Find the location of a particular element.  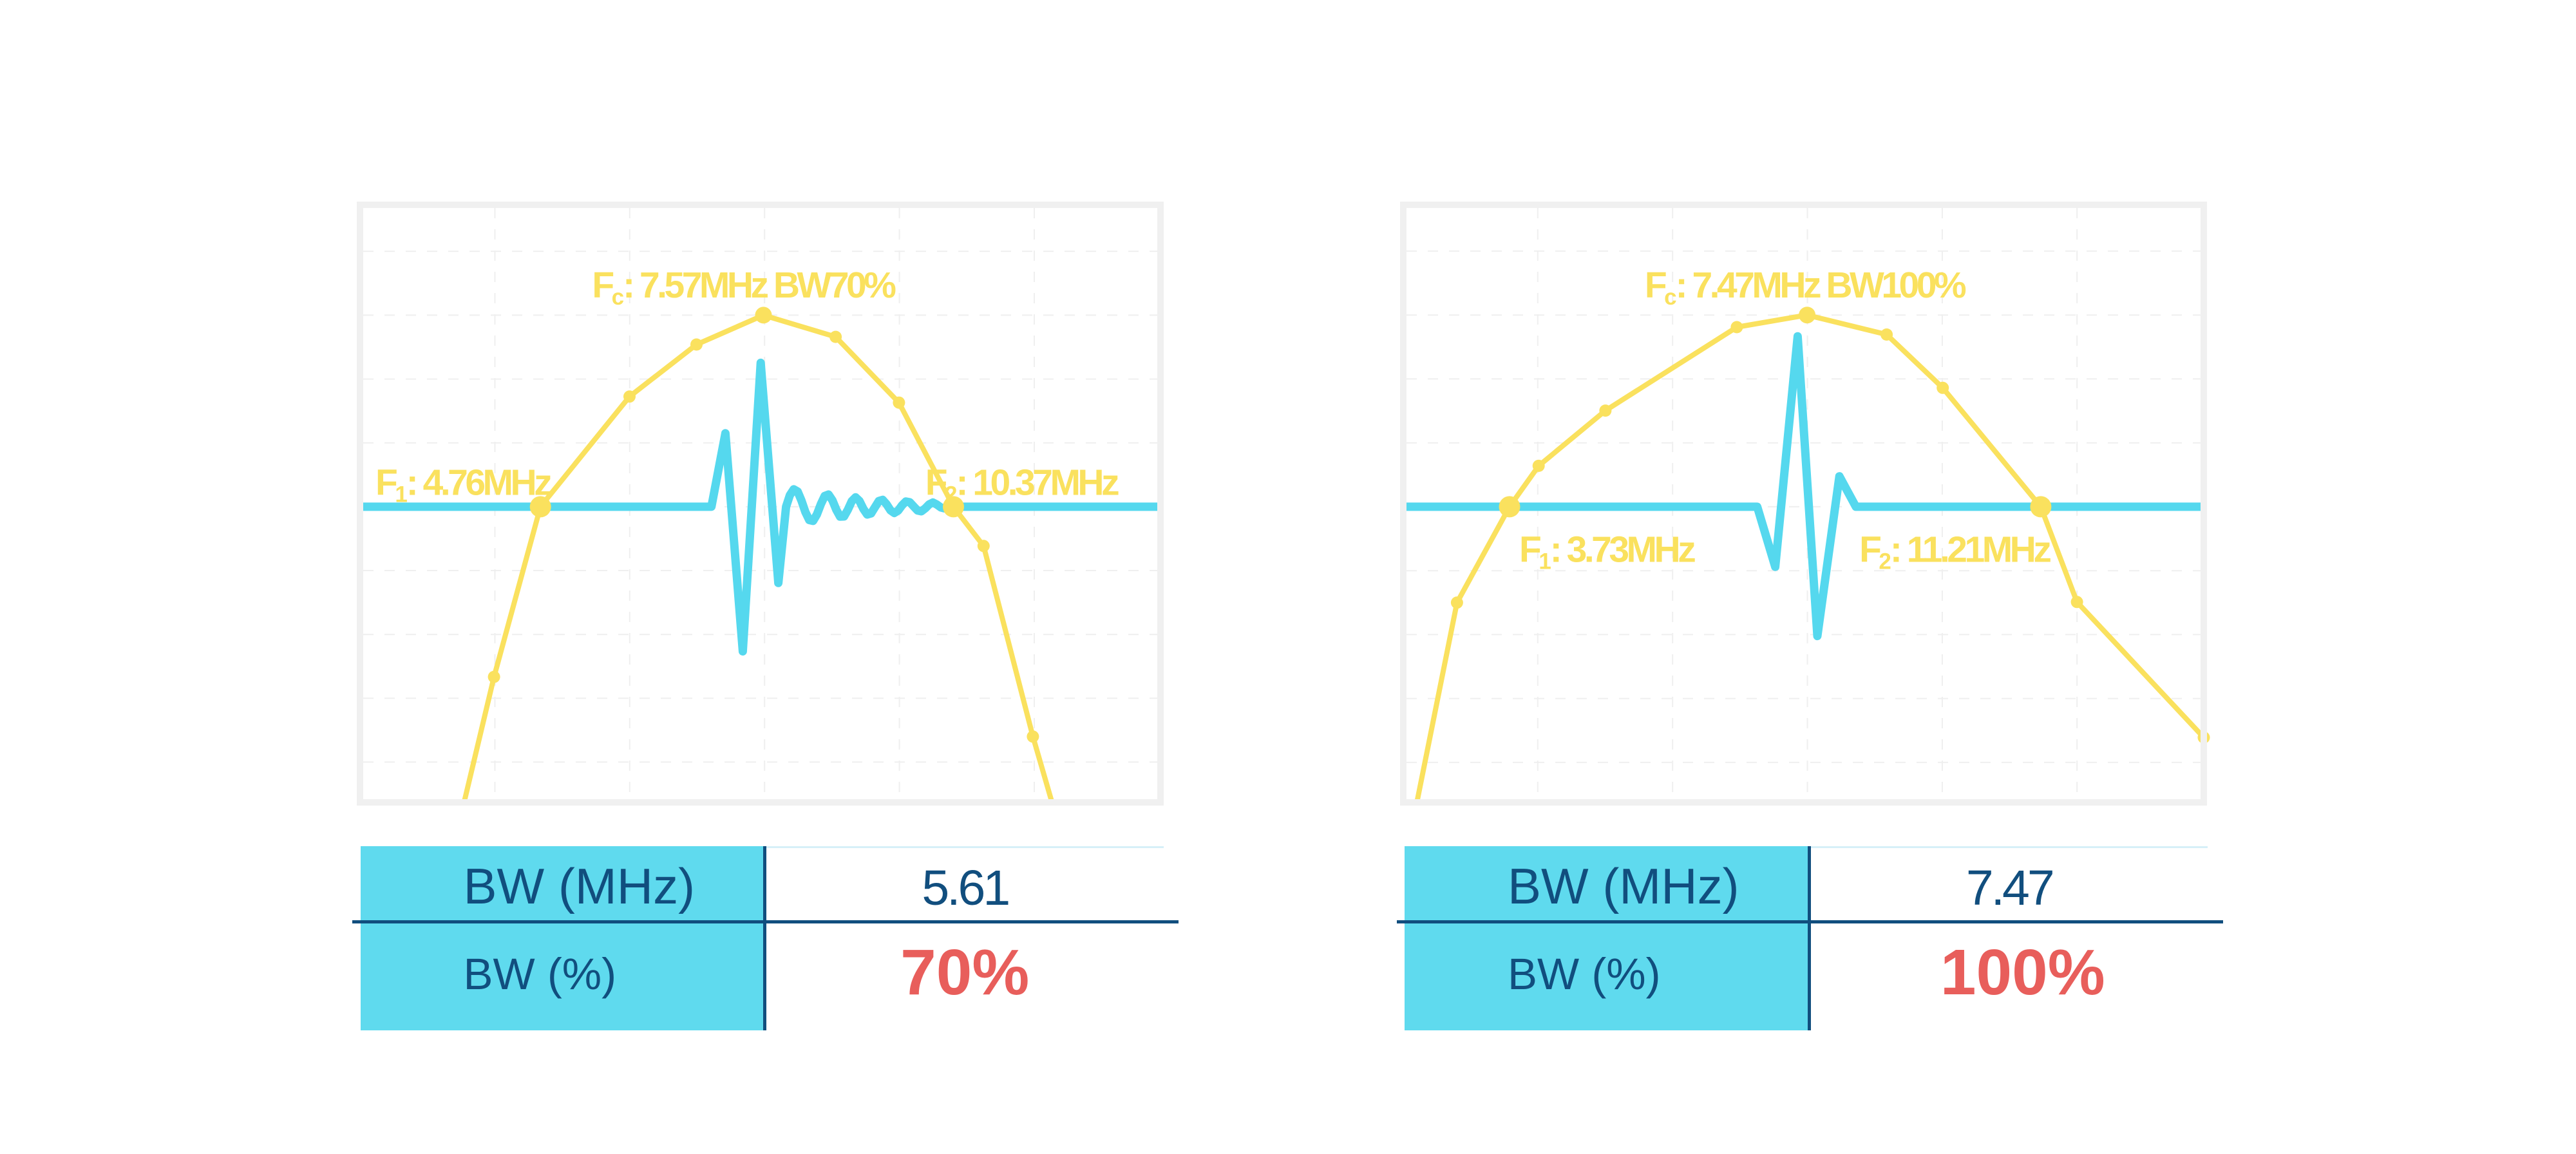

bw-pct-value-cell: 100% is located at coordinates (2010, 977).